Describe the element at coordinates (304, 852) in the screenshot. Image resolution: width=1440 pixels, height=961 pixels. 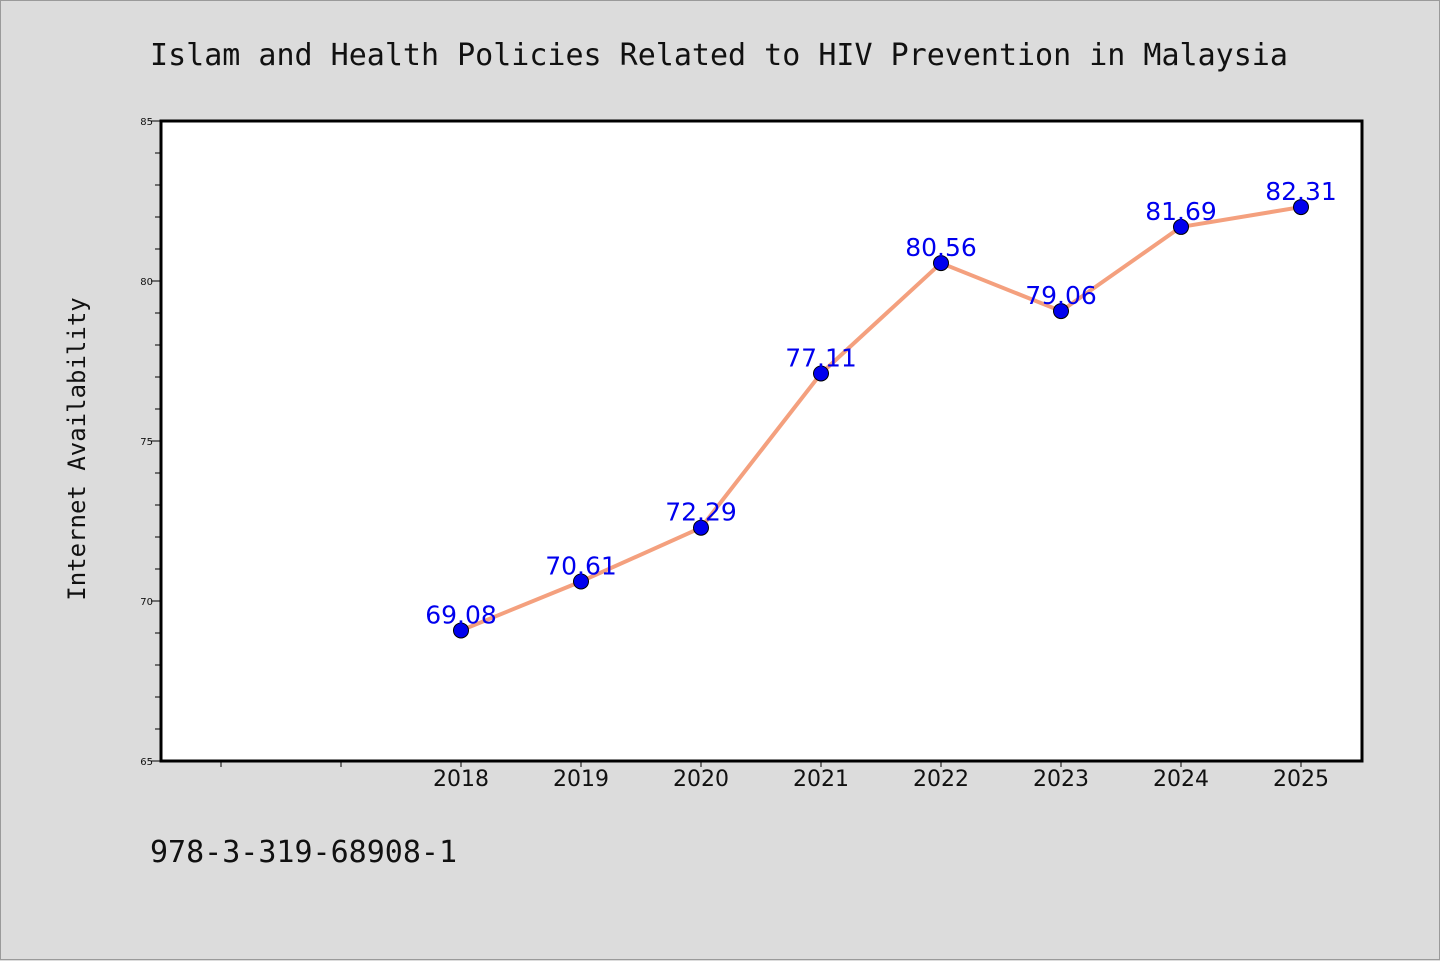
I see `footer-code: 978-3-319-68908-1` at that location.